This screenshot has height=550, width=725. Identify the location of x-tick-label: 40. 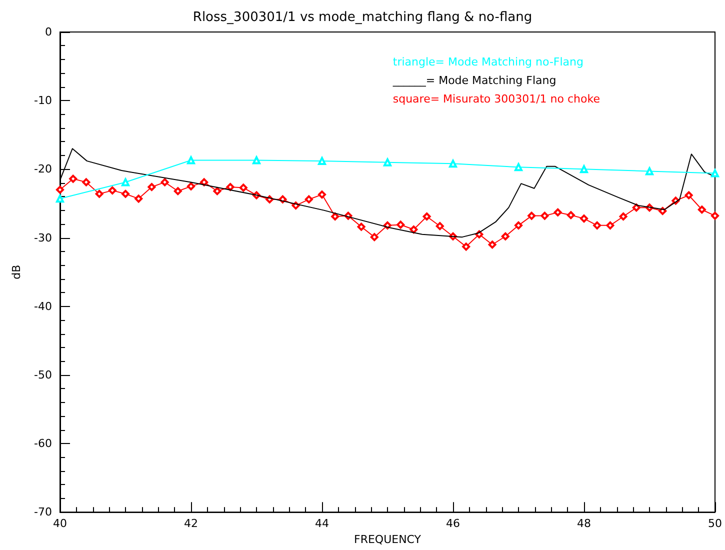
(60, 523).